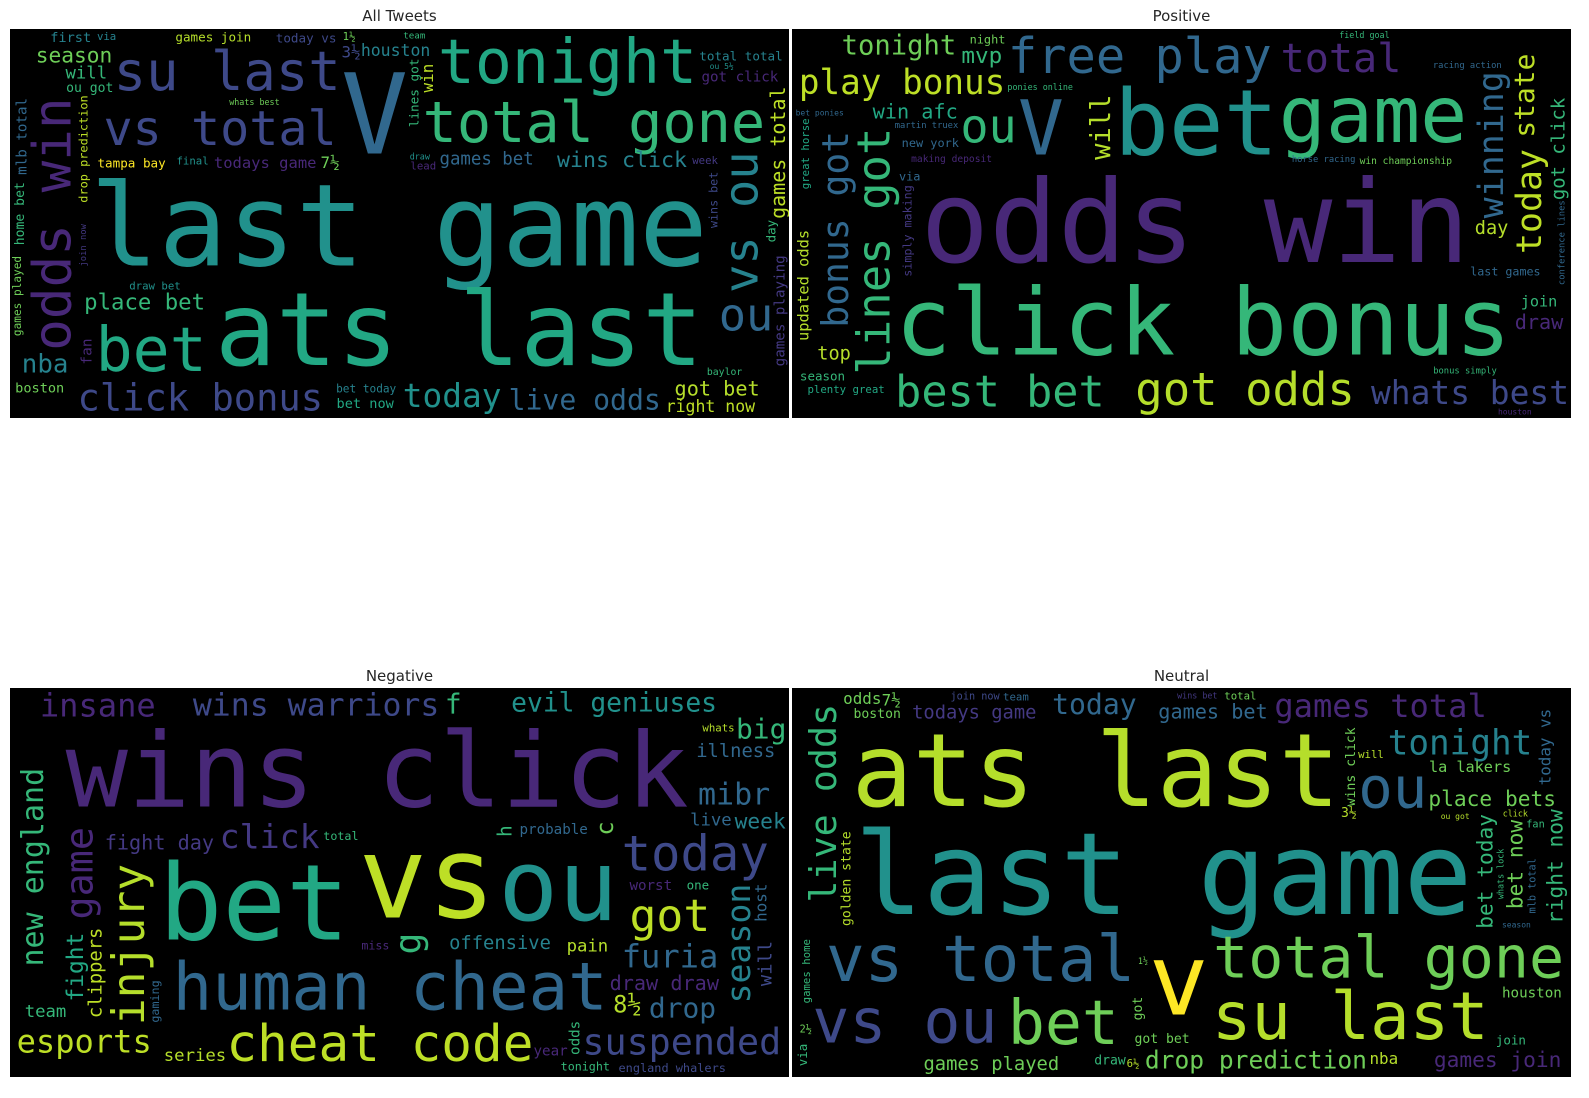 The width and height of the screenshot is (1589, 1098). What do you see at coordinates (1133, 1063) in the screenshot?
I see `word-label: 6½` at bounding box center [1133, 1063].